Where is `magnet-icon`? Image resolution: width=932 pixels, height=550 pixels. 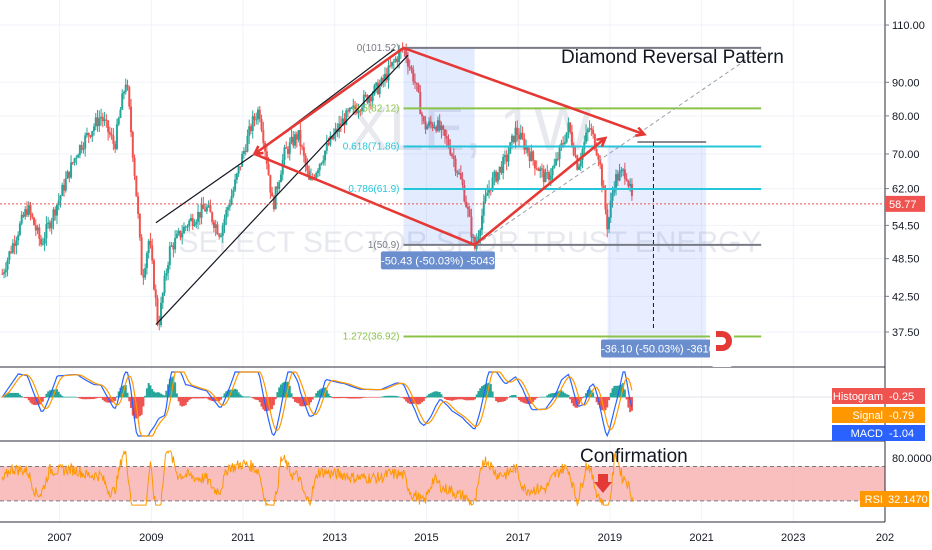 magnet-icon is located at coordinates (722, 346).